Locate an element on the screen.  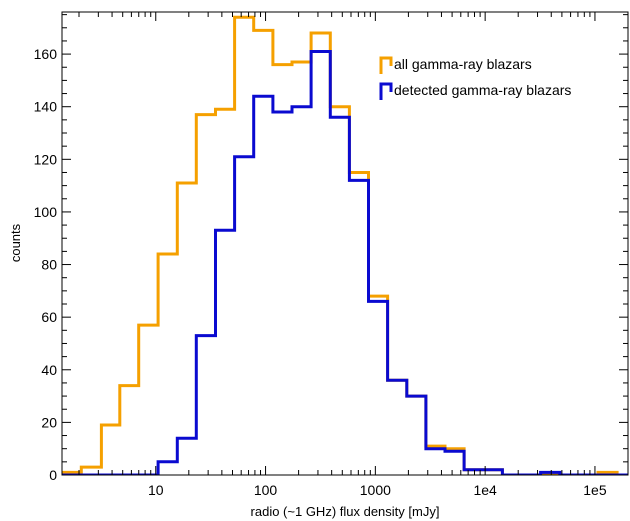
legend-label: all gamma-ray blazars is located at coordinates (463, 64).